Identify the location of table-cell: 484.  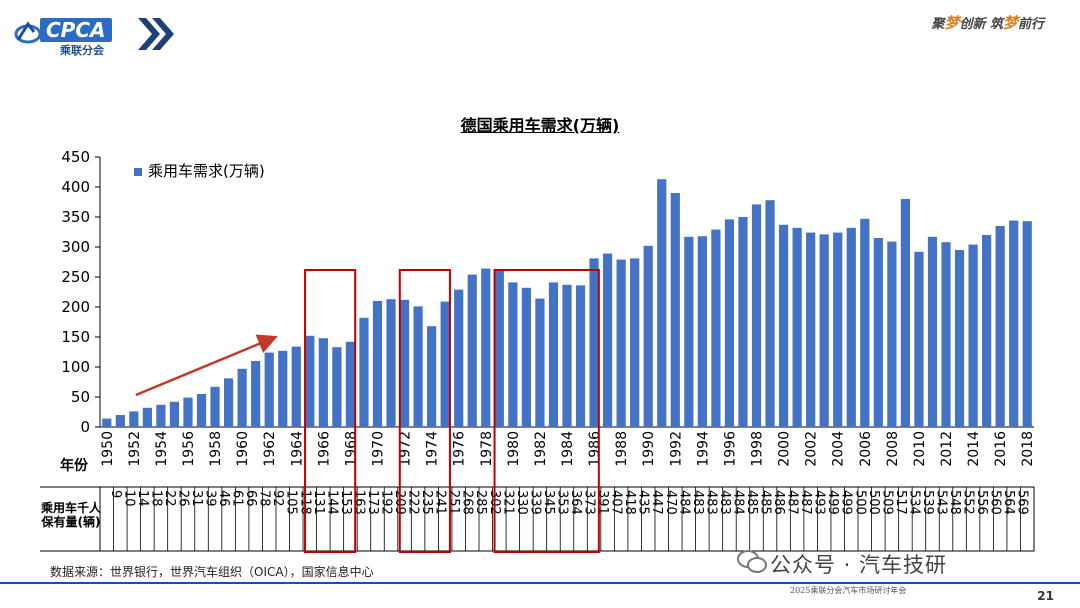
(683, 502).